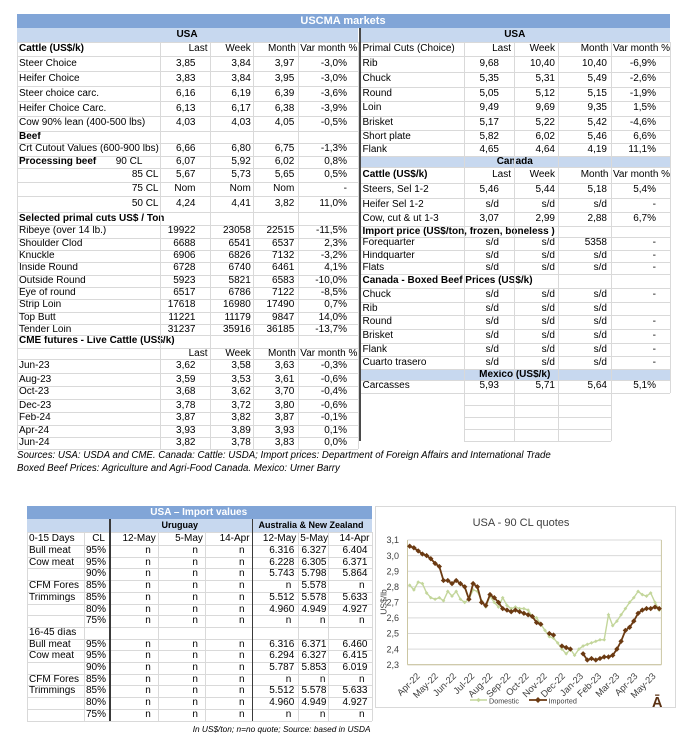  What do you see at coordinates (504, 700) in the screenshot?
I see `svg-text: Domestic` at bounding box center [504, 700].